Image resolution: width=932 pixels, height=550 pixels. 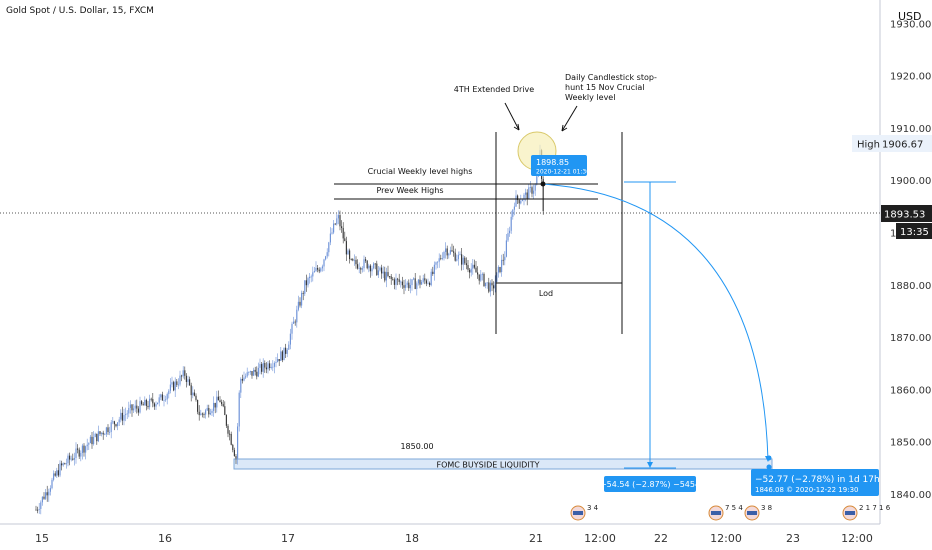 What do you see at coordinates (494, 89) in the screenshot?
I see `extended-drive-label: 4TH Extended Drive` at bounding box center [494, 89].